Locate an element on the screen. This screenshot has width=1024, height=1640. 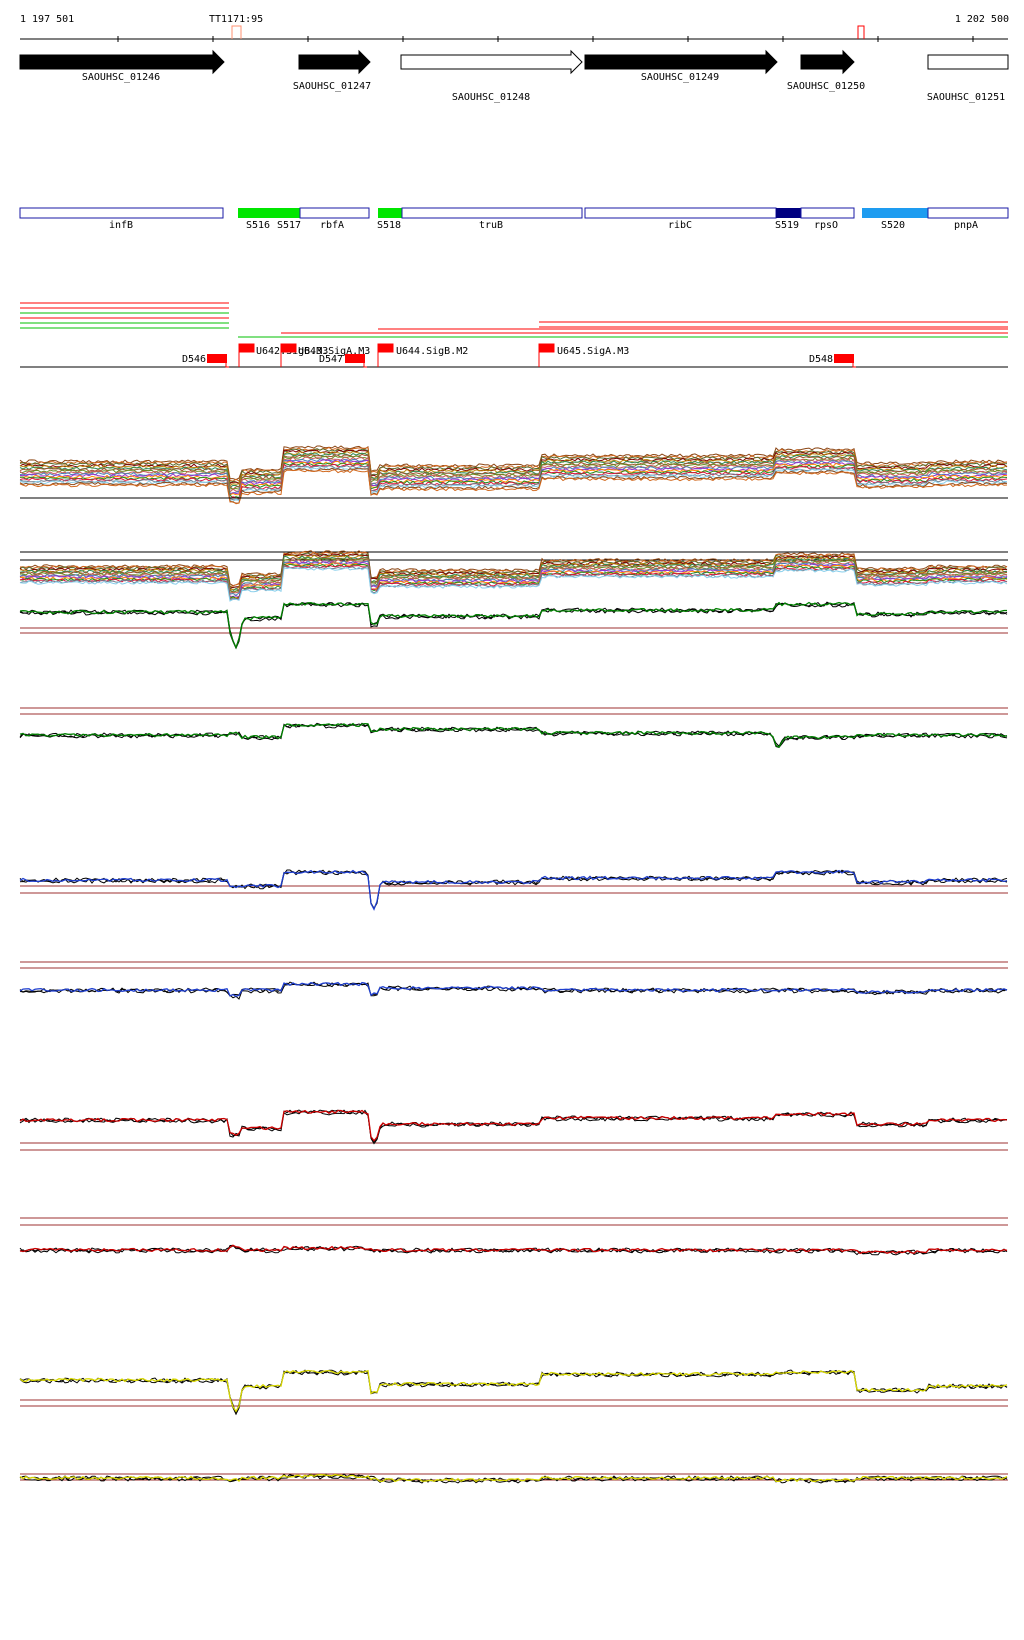
feature-label: D546 is located at coordinates (194, 359).